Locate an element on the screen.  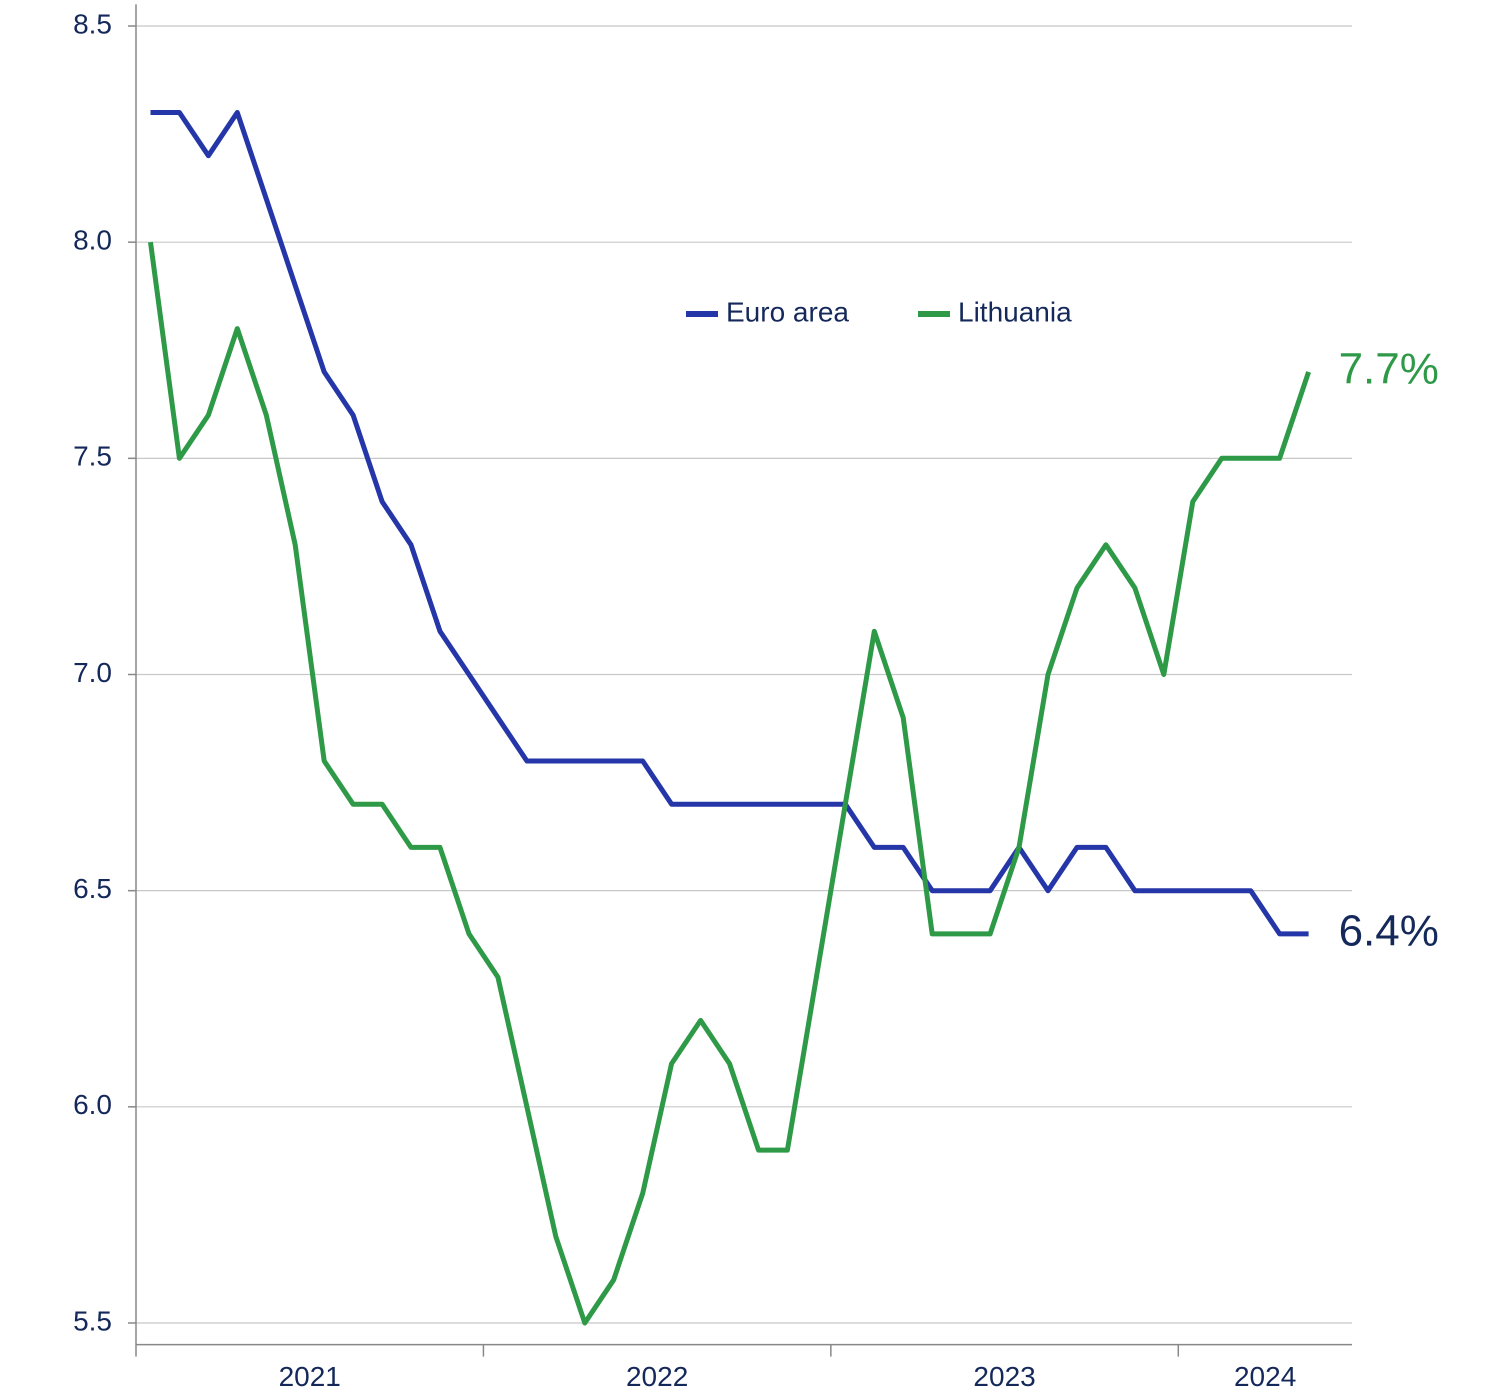
legend-label: Euro area is located at coordinates (787, 311).